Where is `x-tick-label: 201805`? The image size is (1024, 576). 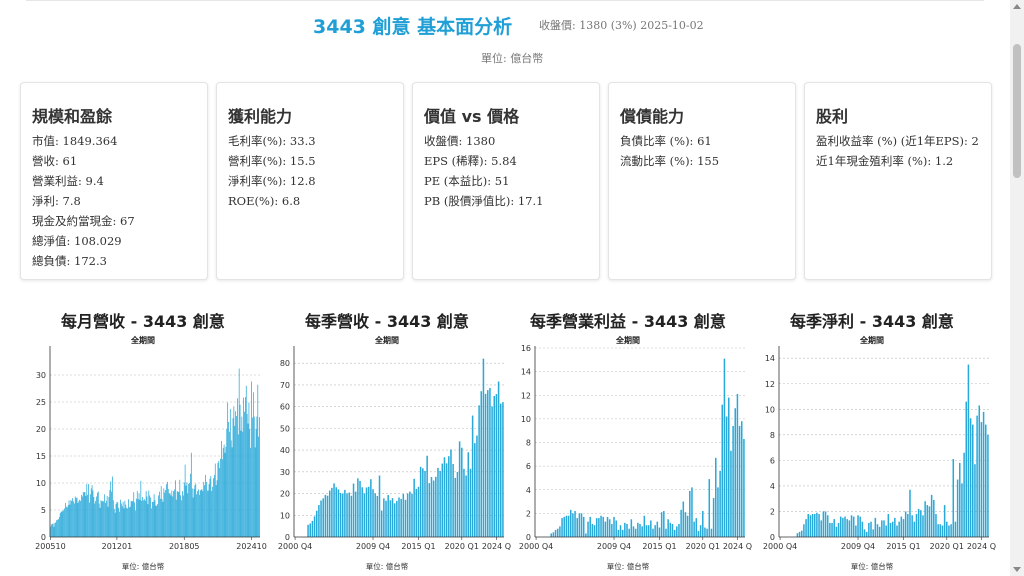 x-tick-label: 201805 is located at coordinates (184, 546).